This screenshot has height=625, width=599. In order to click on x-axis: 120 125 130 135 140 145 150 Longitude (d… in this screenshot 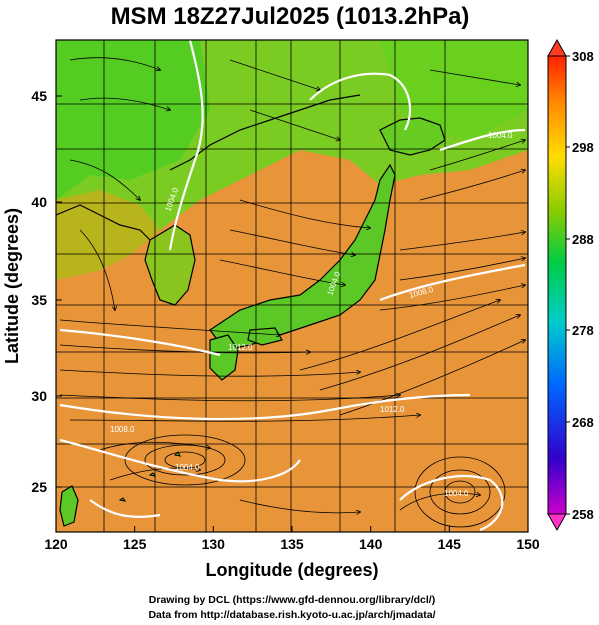, I will do `click(292, 553)`.